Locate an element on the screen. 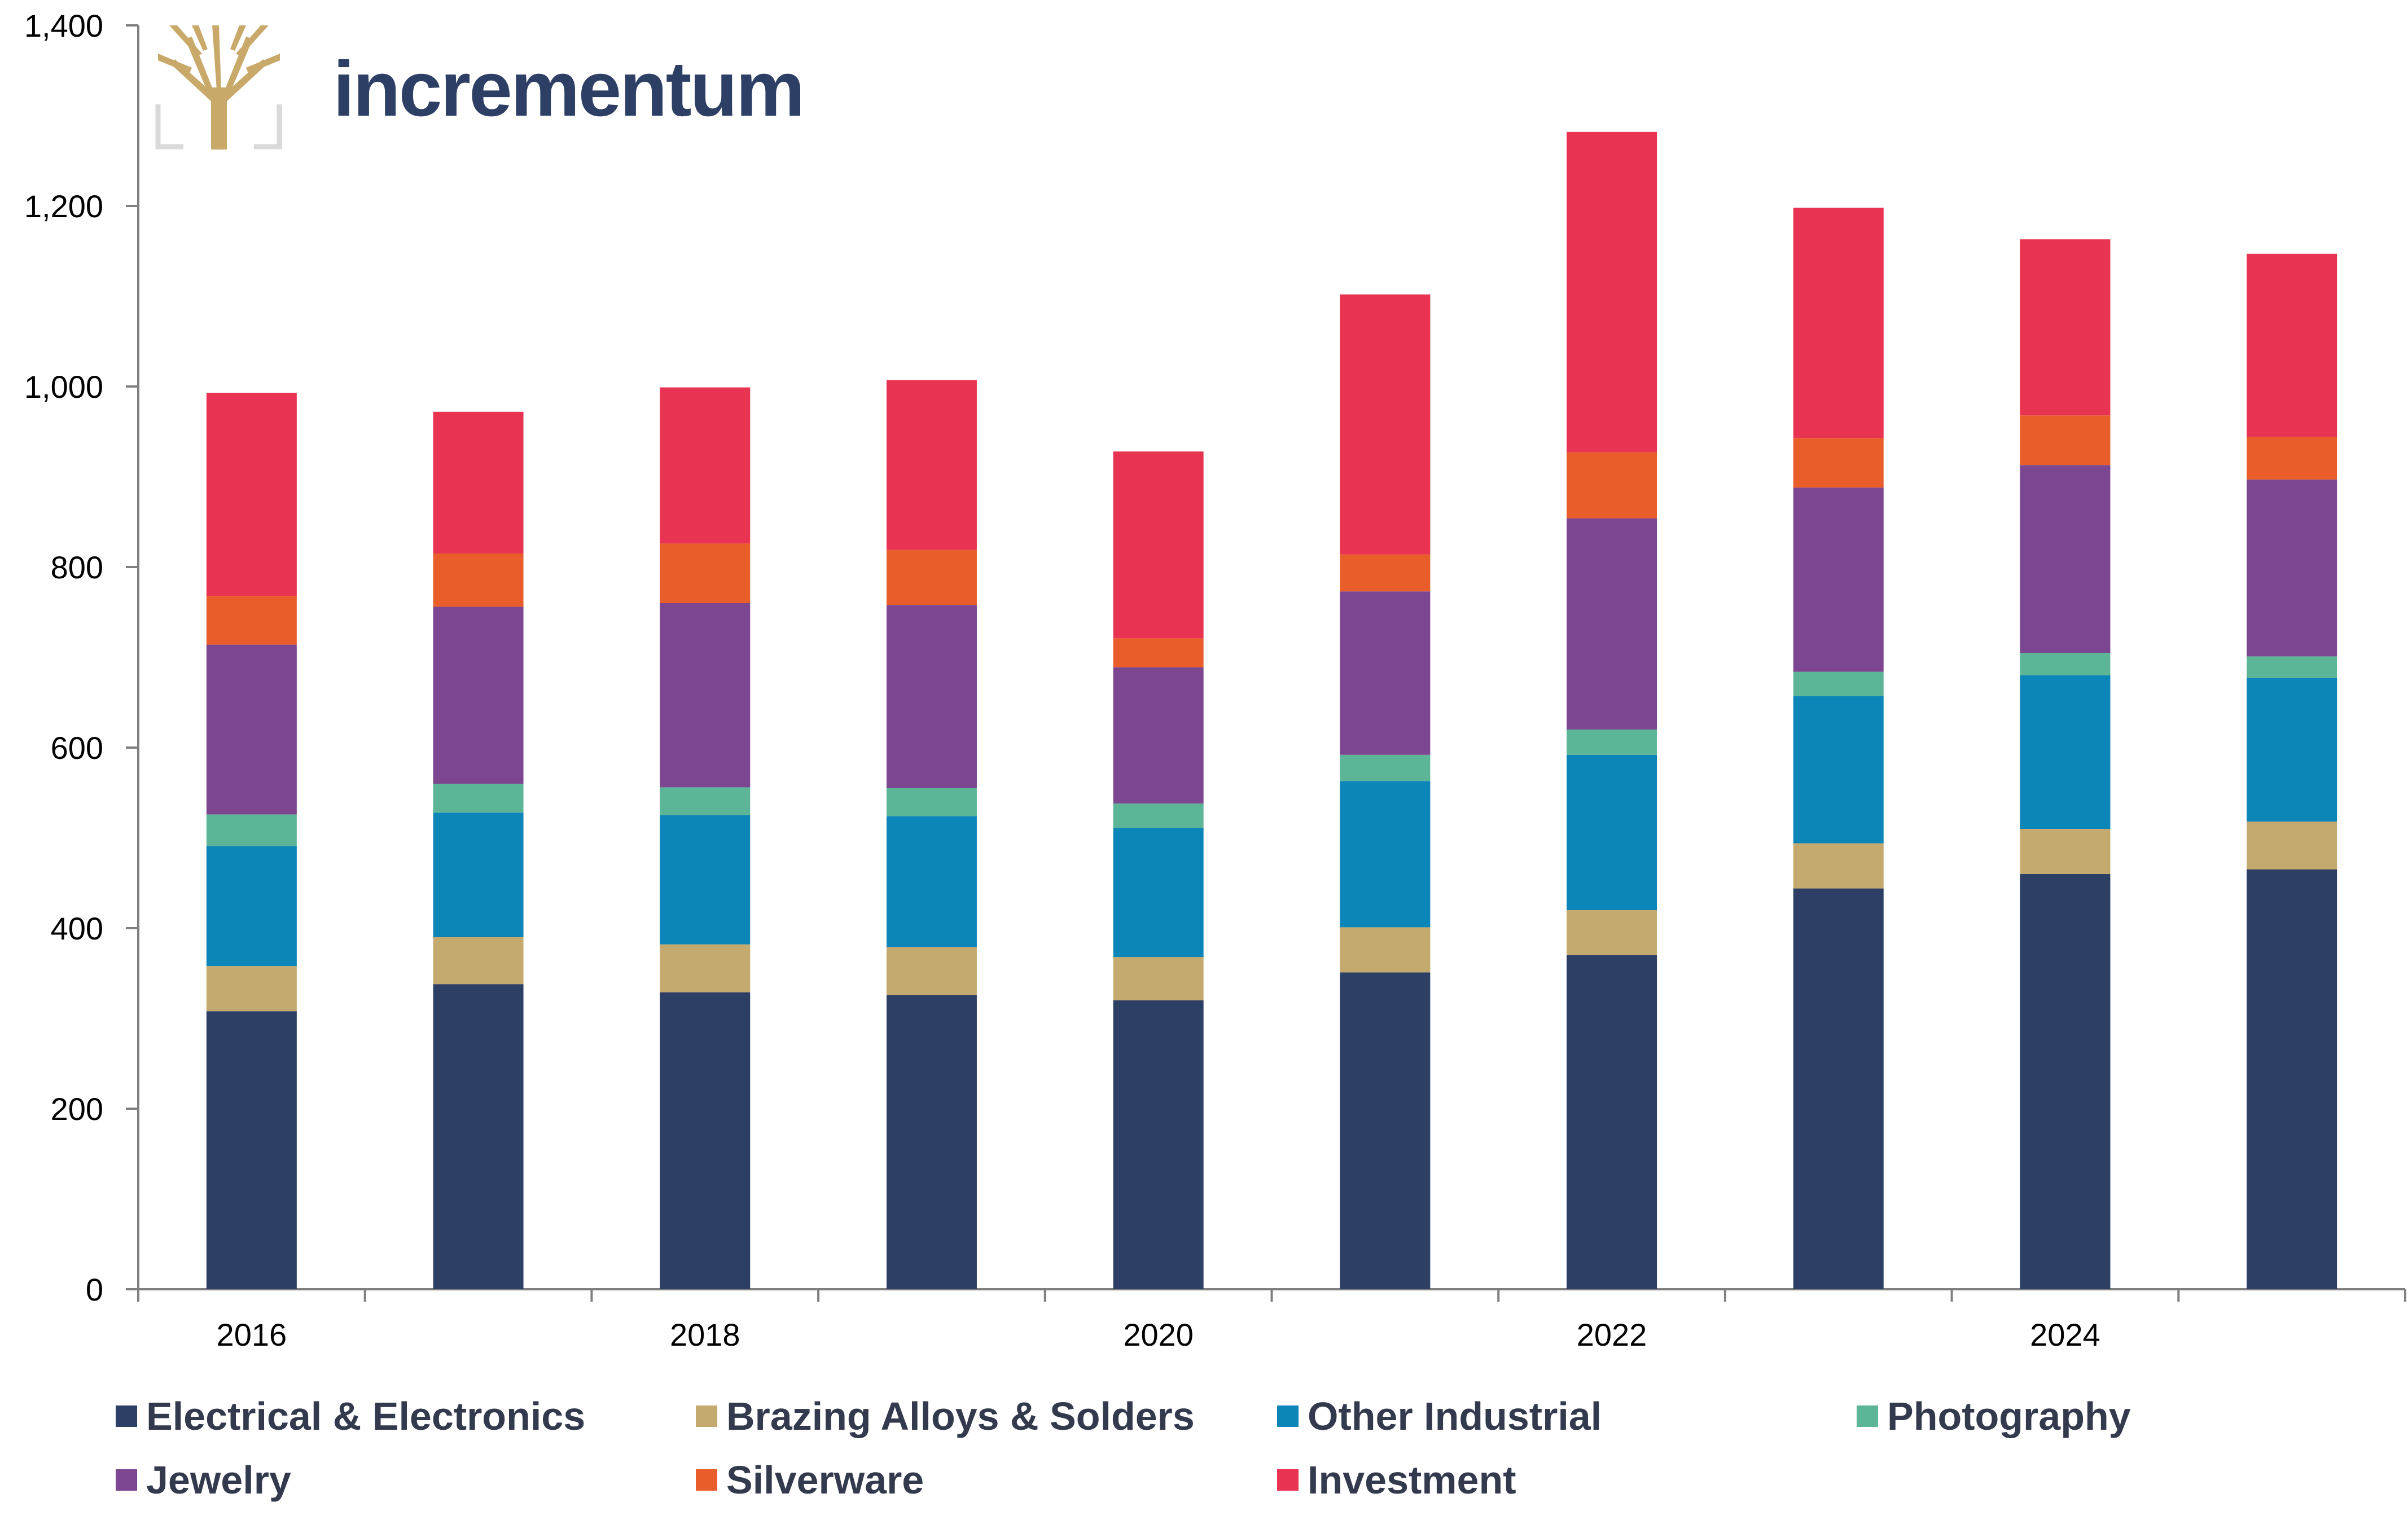 This screenshot has width=2408, height=1533. x-tick-label: 2020 is located at coordinates (1158, 1334).